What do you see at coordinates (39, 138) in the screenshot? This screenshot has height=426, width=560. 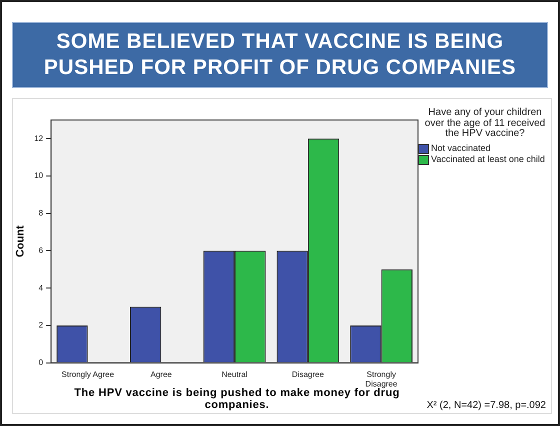 I see `y-tick-label: 12` at bounding box center [39, 138].